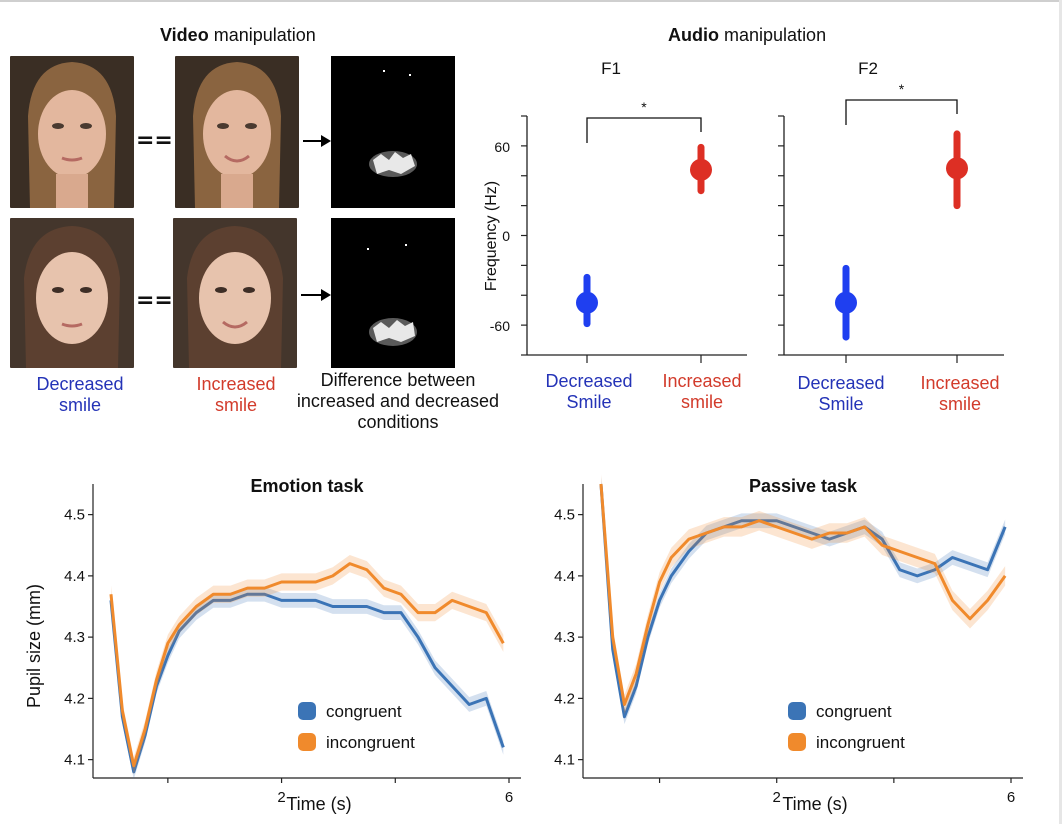  I want to click on chart-title: F1, so click(611, 68).